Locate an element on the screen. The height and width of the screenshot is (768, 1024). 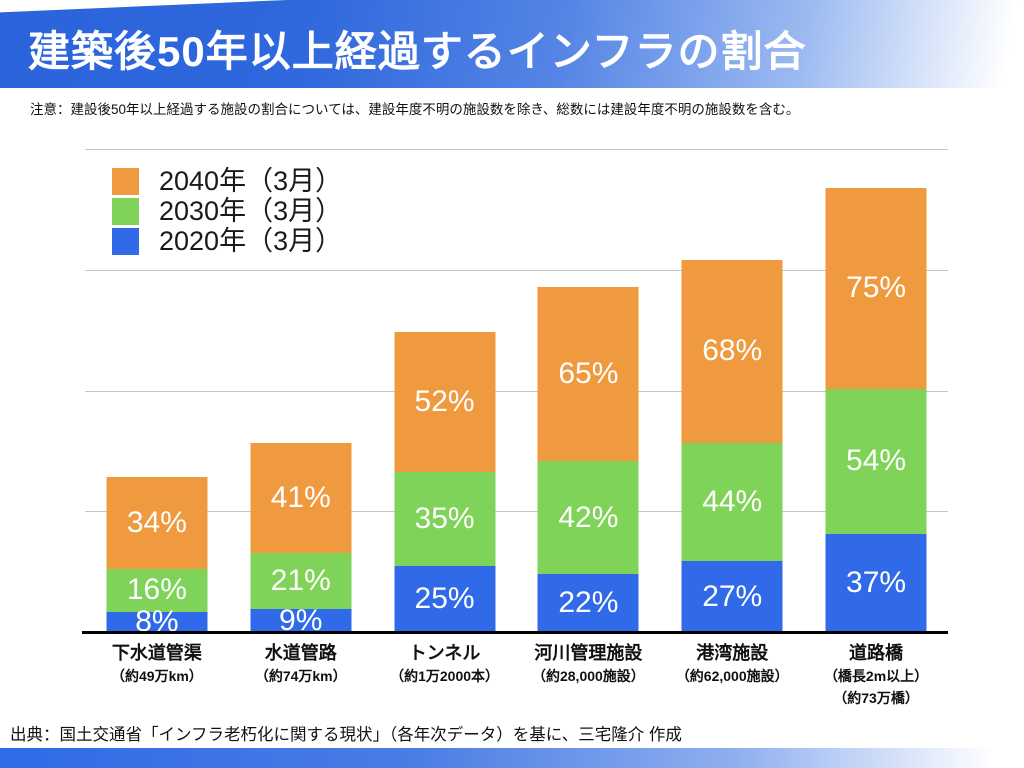
bar-segment-2030: 16% is located at coordinates (157, 590).